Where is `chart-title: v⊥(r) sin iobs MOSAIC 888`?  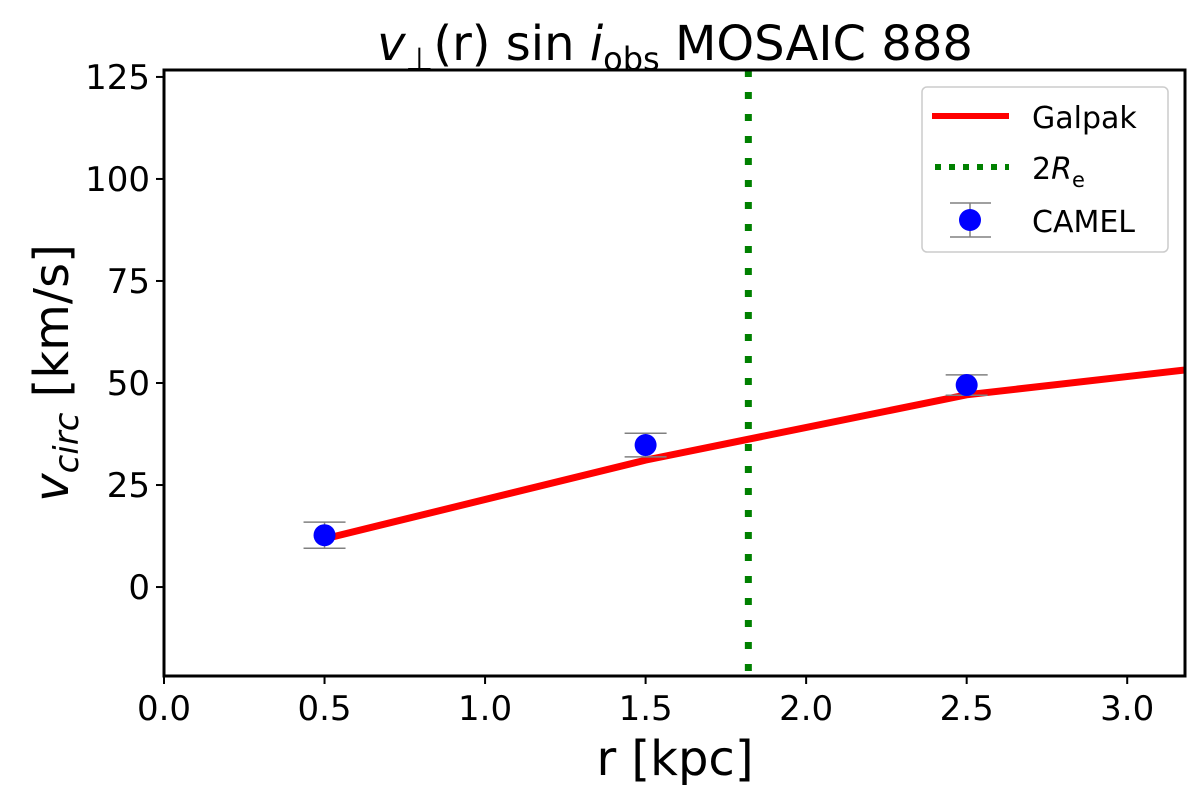 chart-title: v⊥(r) sin iobs MOSAIC 888 is located at coordinates (675, 47).